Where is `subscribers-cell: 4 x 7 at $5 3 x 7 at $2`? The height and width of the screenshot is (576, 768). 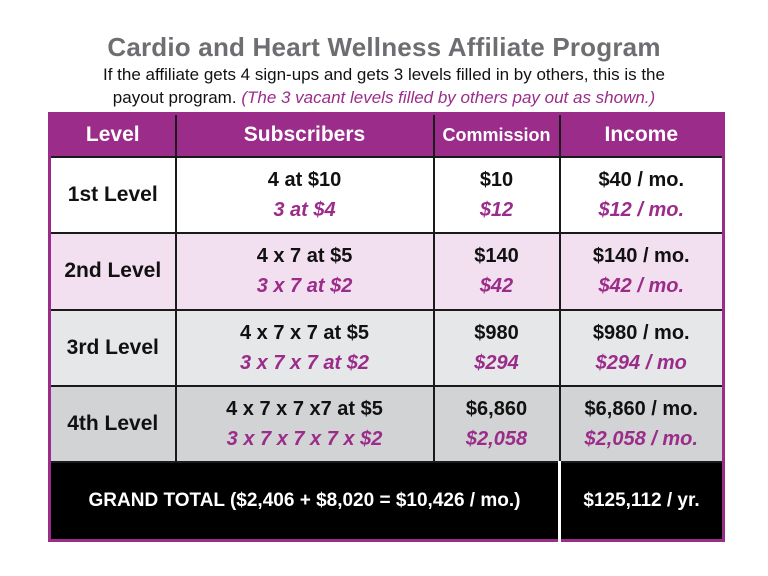
subscribers-cell: 4 x 7 at $5 3 x 7 at $2 is located at coordinates (304, 271).